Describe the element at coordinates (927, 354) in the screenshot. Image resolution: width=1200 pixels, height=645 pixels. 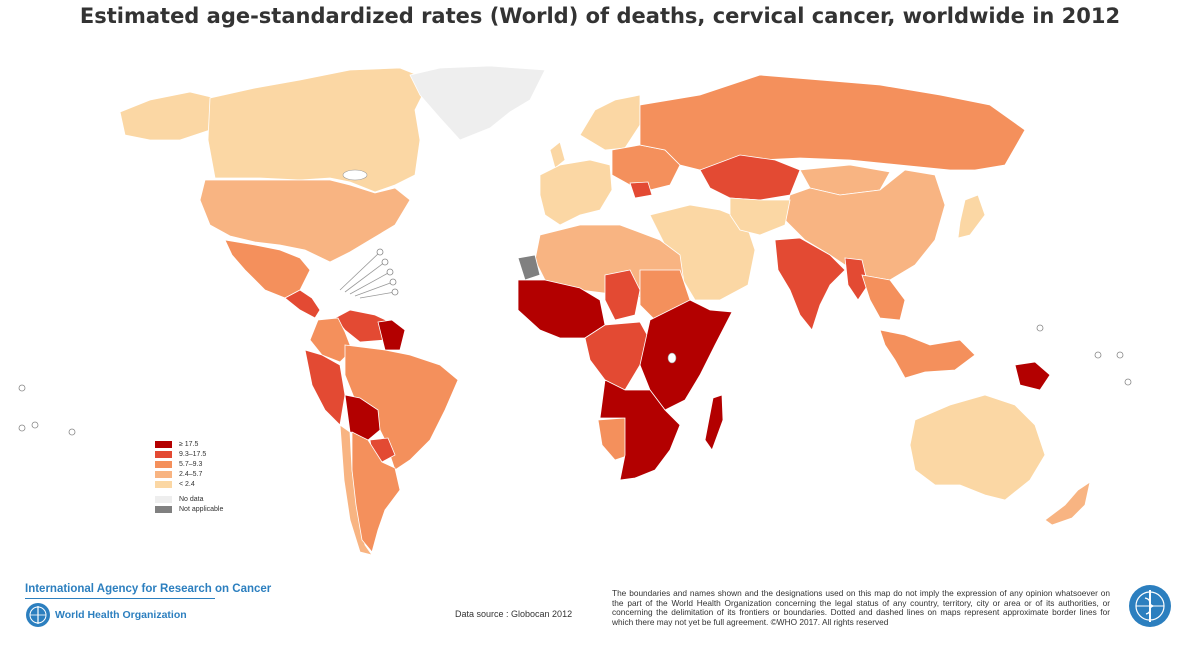
I see `region-indonesia` at that location.